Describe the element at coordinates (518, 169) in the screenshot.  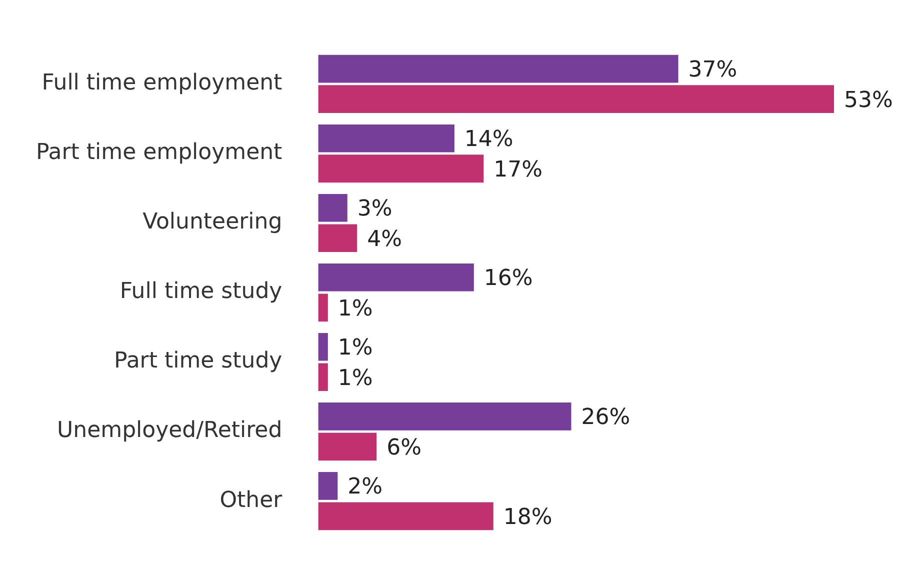
I see `data-label: 17%` at that location.